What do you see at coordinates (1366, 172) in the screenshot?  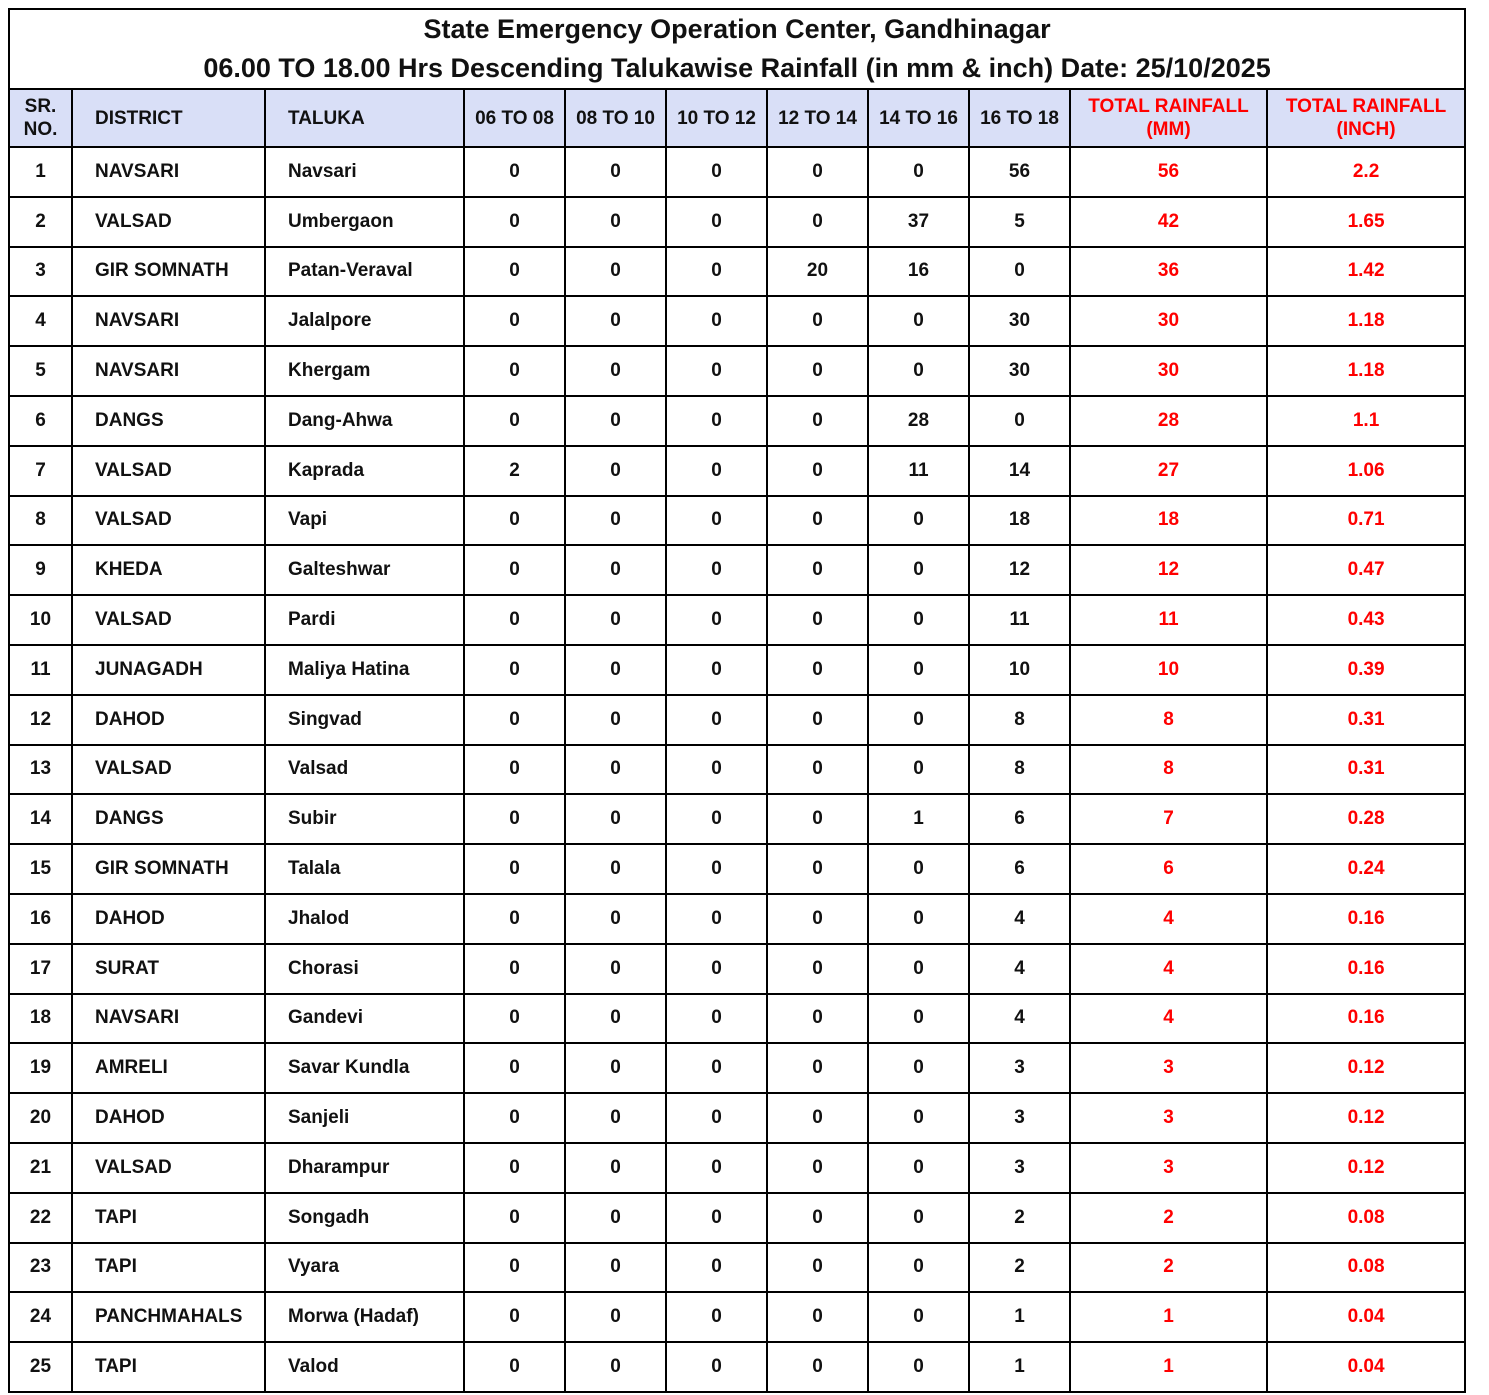 I see `cell-total-inch: 2.2` at bounding box center [1366, 172].